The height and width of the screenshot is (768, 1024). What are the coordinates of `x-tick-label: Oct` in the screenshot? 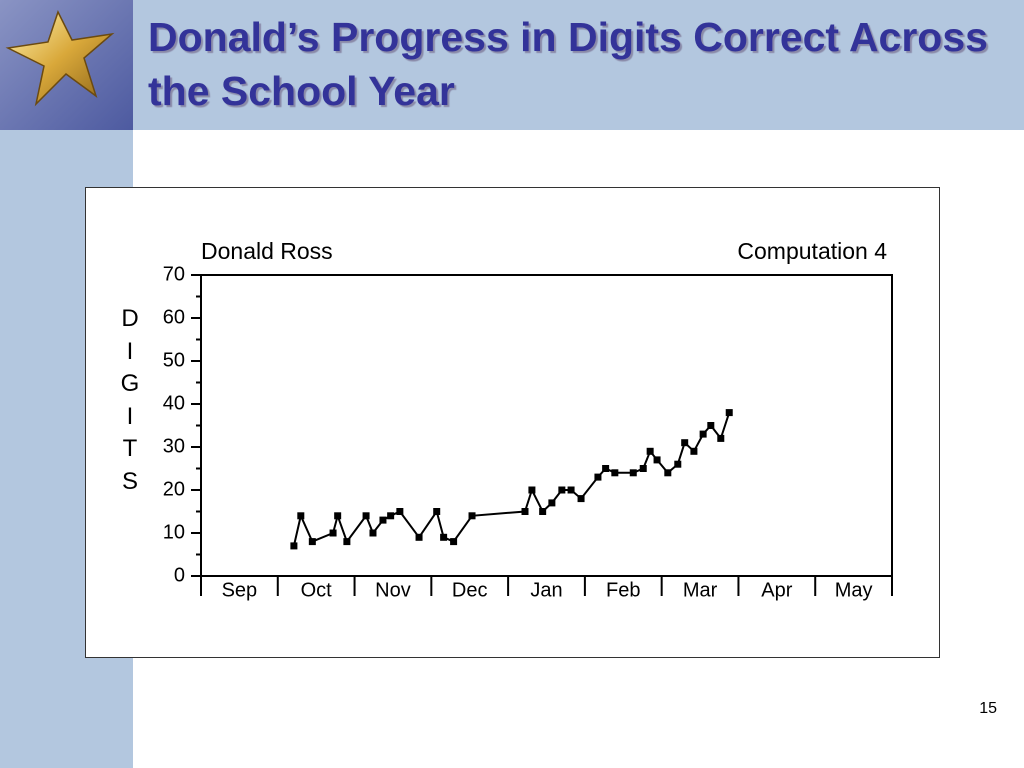 It's located at (317, 590).